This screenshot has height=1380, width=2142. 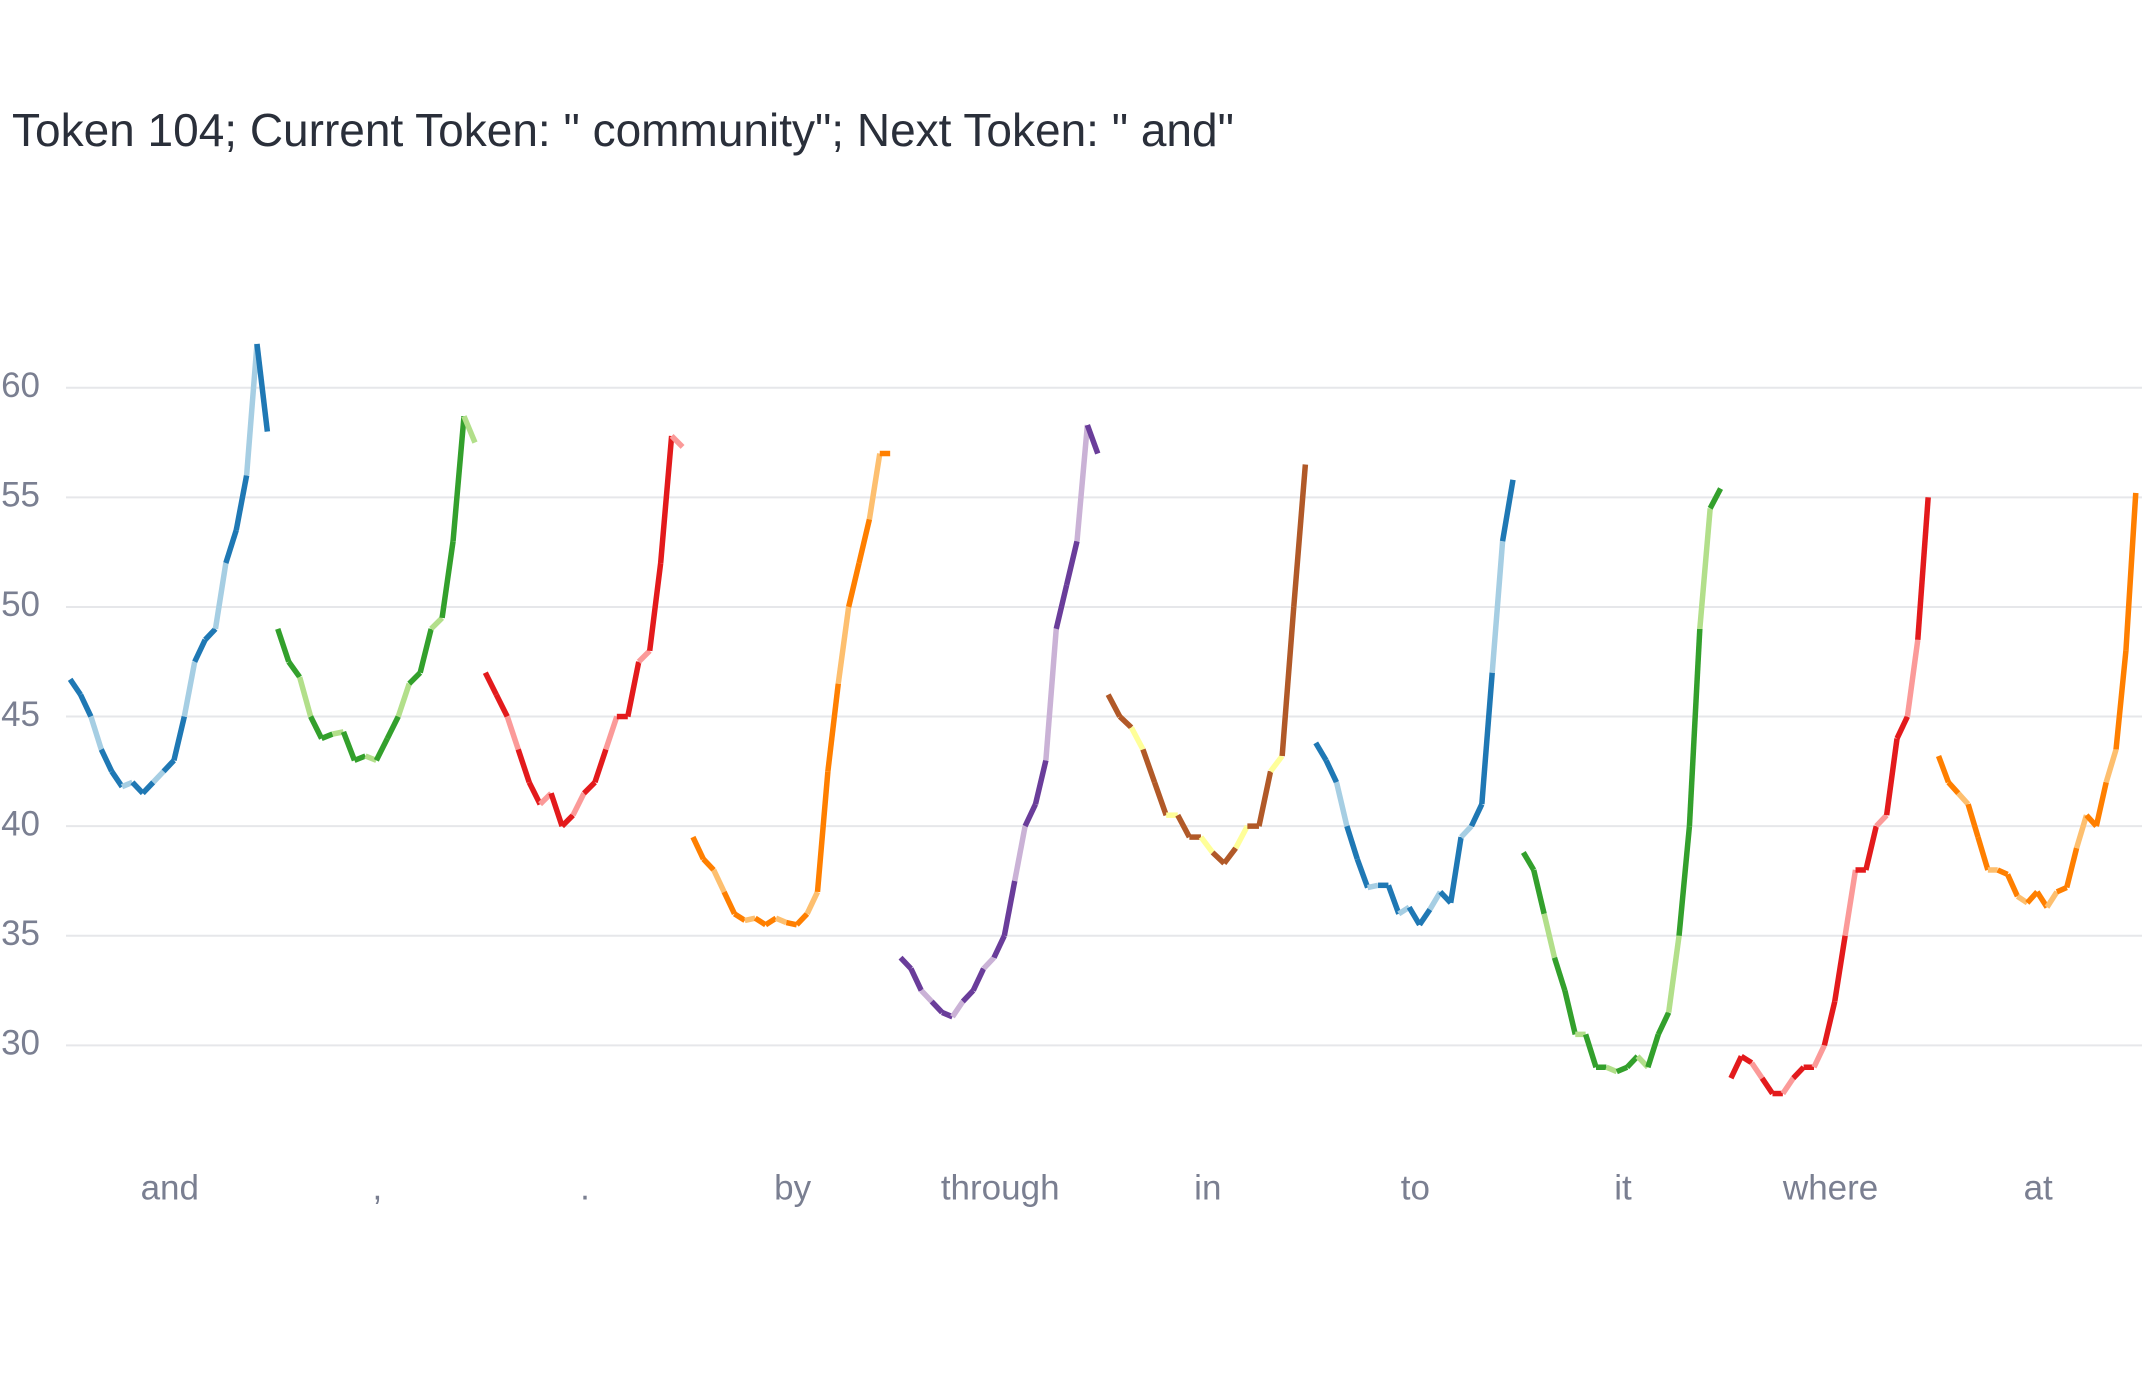 I want to click on x-tick-label: to, so click(x=1415, y=1187).